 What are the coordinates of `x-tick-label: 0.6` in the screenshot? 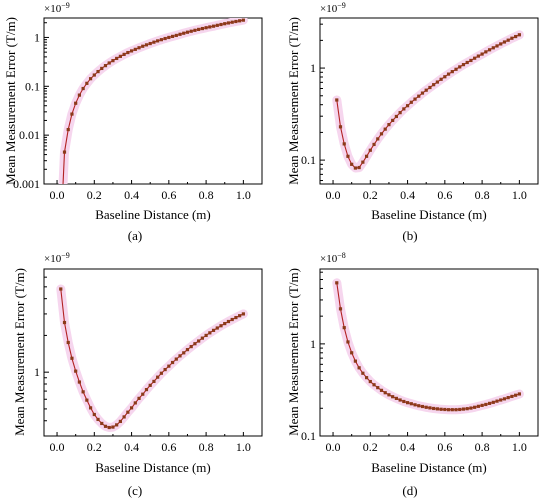 It's located at (444, 195).